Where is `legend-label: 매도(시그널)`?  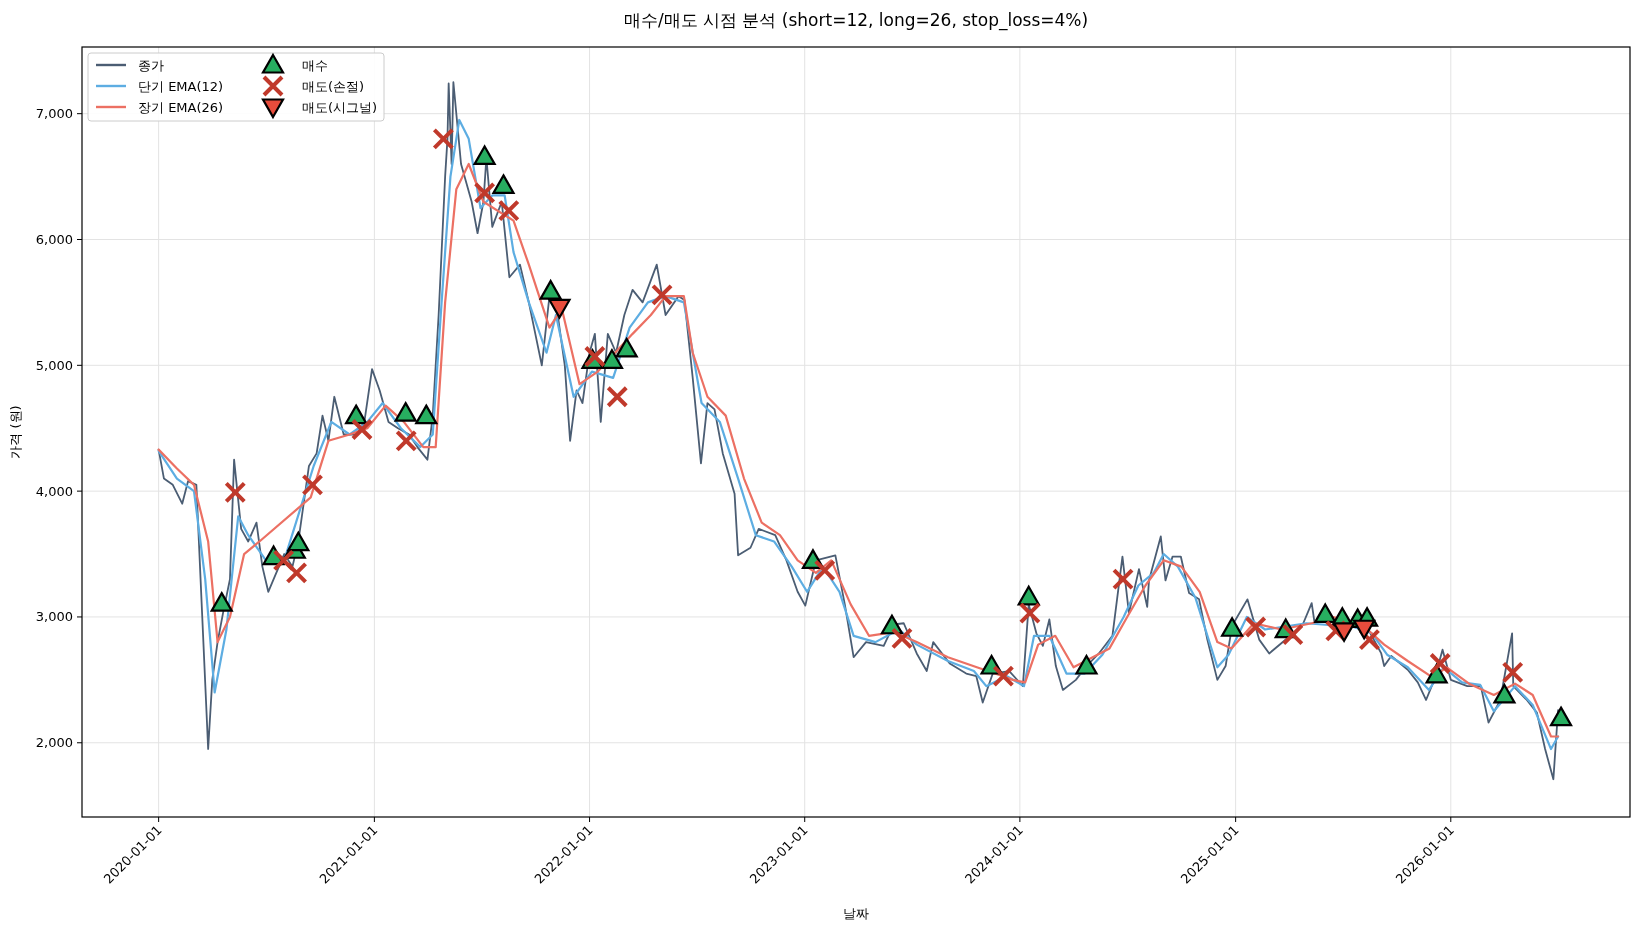
legend-label: 매도(시그널) is located at coordinates (340, 107).